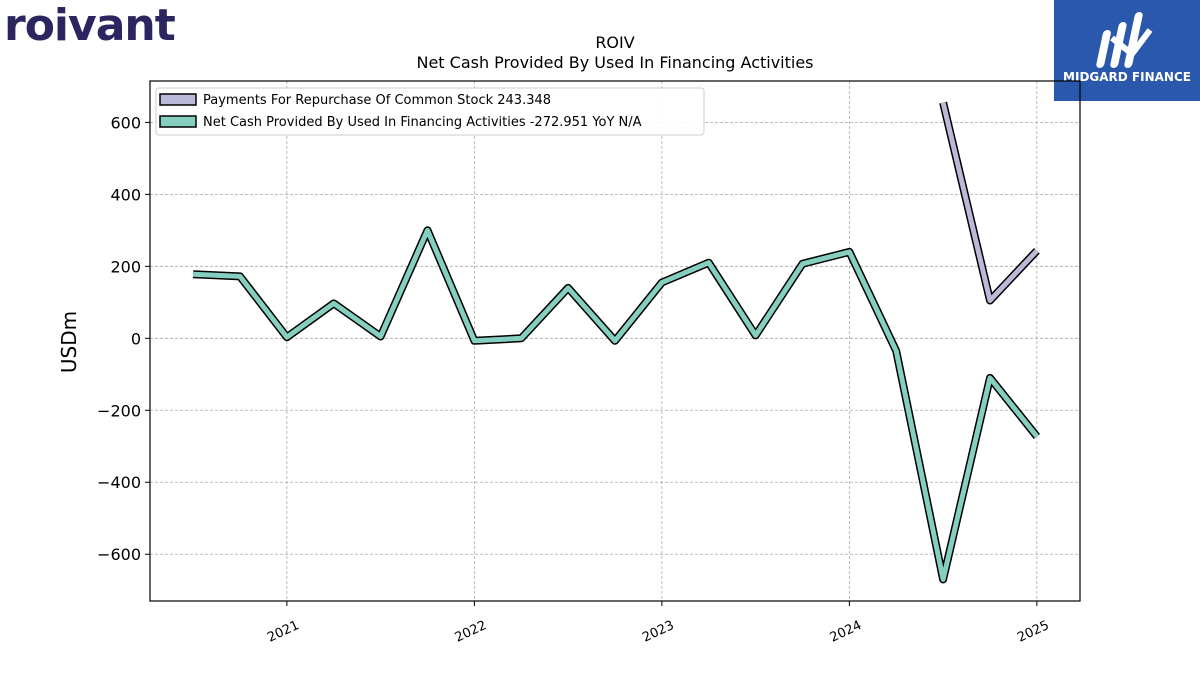 The width and height of the screenshot is (1200, 675). I want to click on legend-swatch-financing, so click(178, 121).